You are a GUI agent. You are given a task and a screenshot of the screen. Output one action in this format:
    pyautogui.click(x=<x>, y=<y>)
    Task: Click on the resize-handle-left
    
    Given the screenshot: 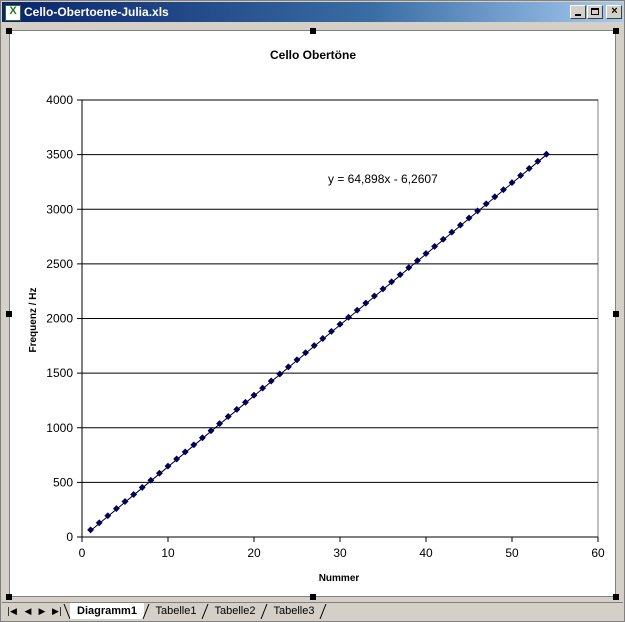 What is the action you would take?
    pyautogui.click(x=9, y=314)
    